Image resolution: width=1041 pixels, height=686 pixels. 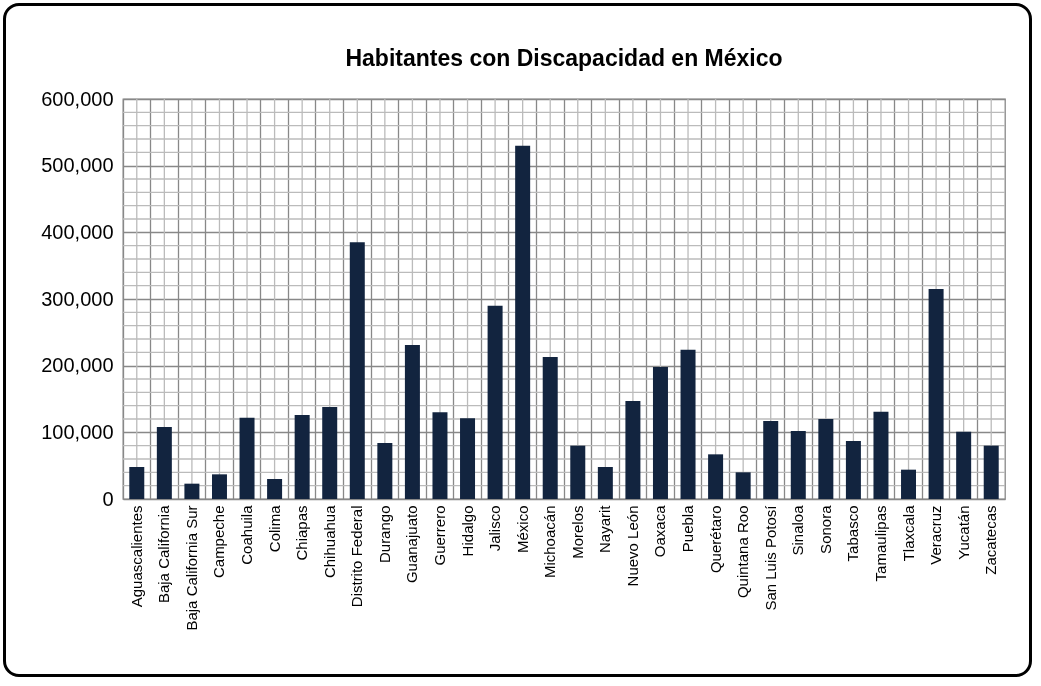 What do you see at coordinates (564, 58) in the screenshot?
I see `chart-title: Habitantes con Discapacidad en México` at bounding box center [564, 58].